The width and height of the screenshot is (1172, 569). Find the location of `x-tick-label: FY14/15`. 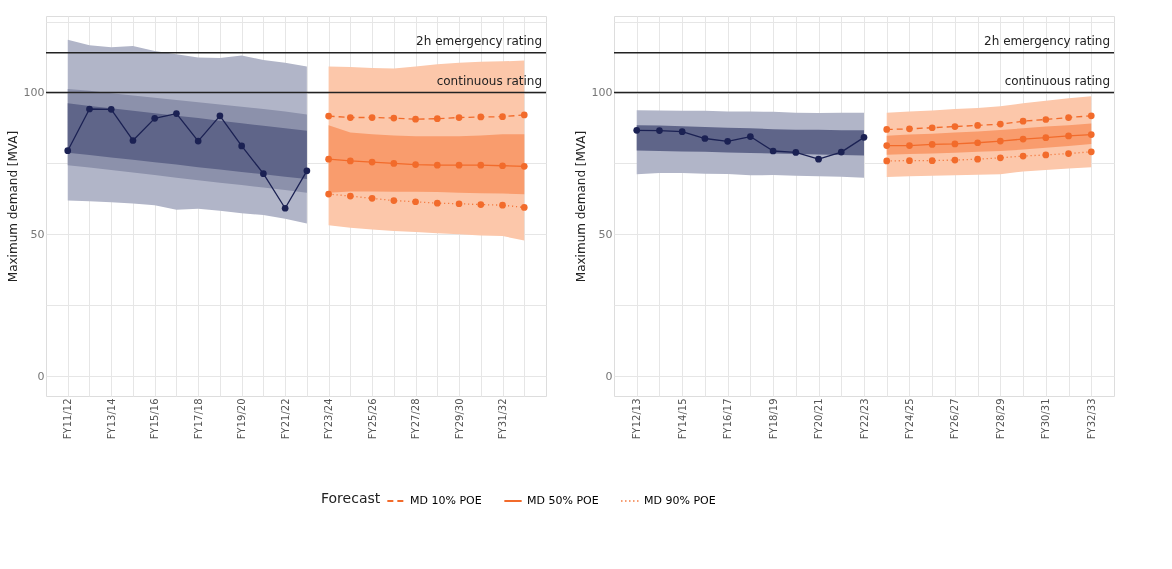

x-tick-label: FY14/15 is located at coordinates (682, 419).